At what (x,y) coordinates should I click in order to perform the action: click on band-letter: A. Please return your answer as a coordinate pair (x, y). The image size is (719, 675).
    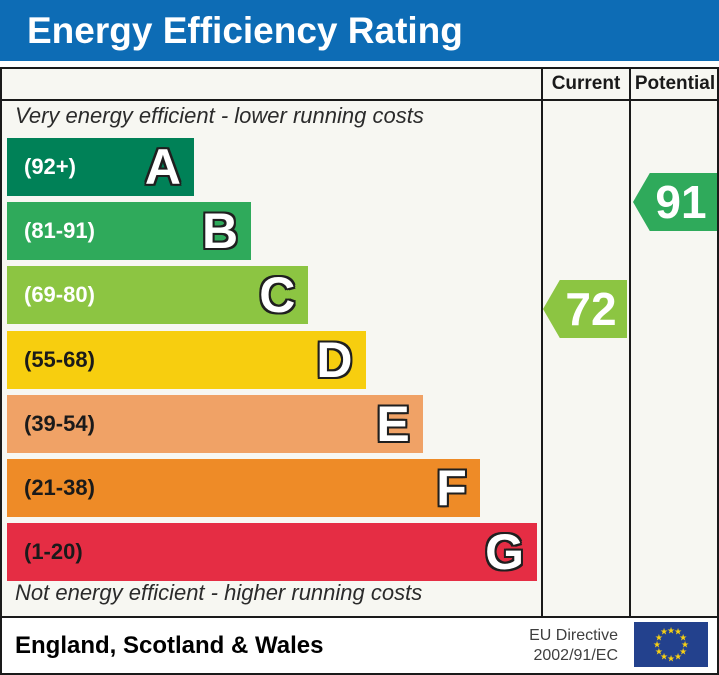
    Looking at the image, I should click on (162, 167).